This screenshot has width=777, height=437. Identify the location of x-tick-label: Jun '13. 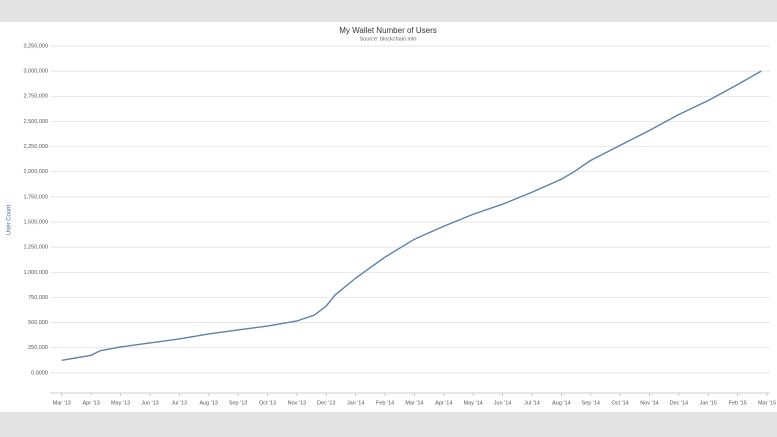
(150, 403).